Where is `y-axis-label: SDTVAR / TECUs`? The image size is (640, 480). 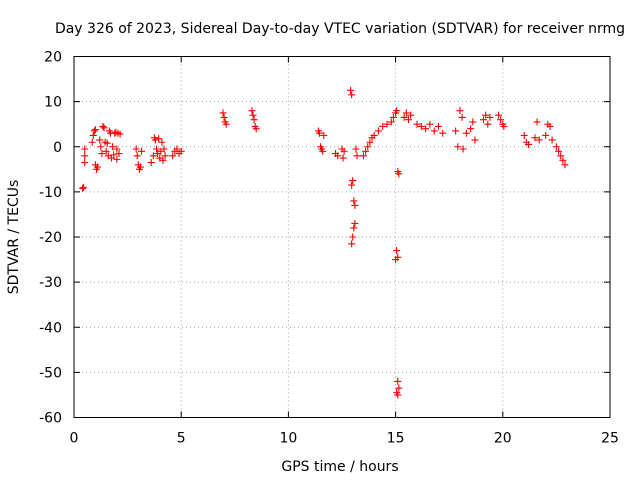 y-axis-label: SDTVAR / TECUs is located at coordinates (14, 237).